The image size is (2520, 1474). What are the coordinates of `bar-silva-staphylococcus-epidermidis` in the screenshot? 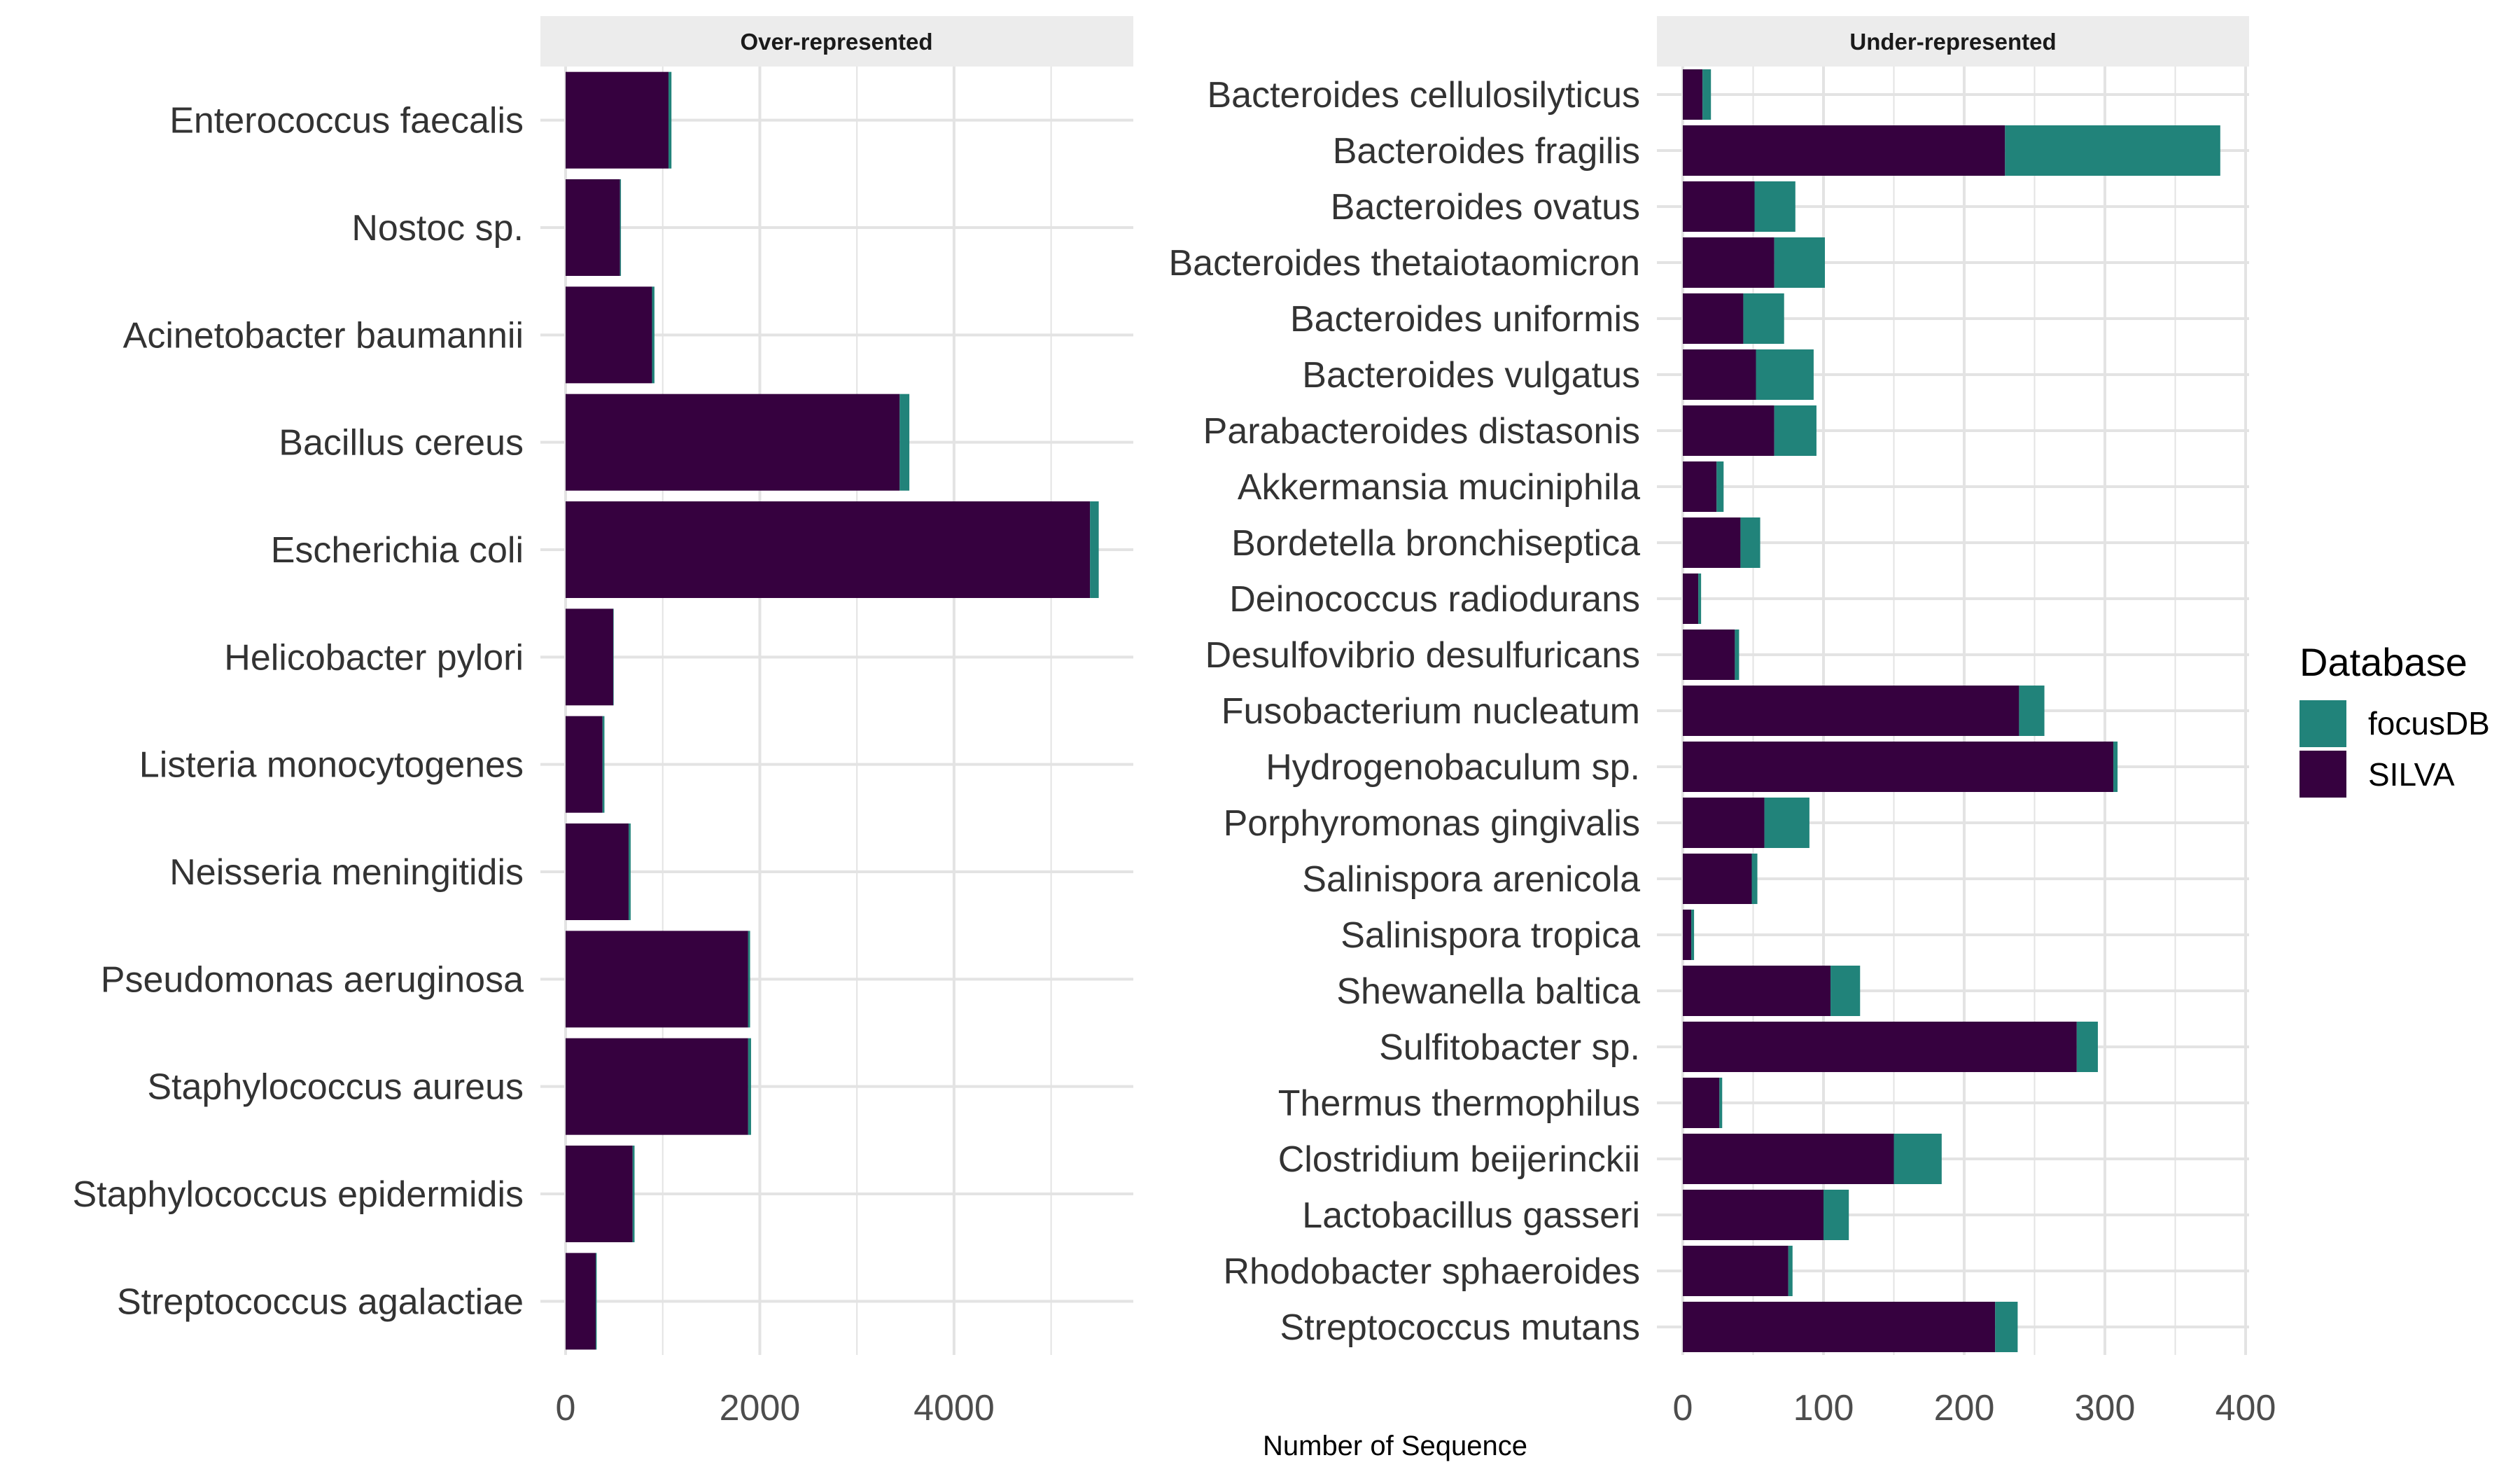 It's located at (599, 1194).